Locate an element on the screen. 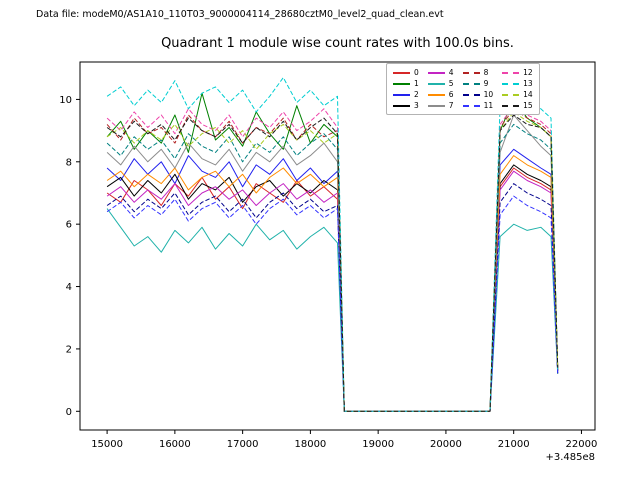 This screenshot has width=640, height=480. legend-column: 4 5 6 7 is located at coordinates (440, 89).